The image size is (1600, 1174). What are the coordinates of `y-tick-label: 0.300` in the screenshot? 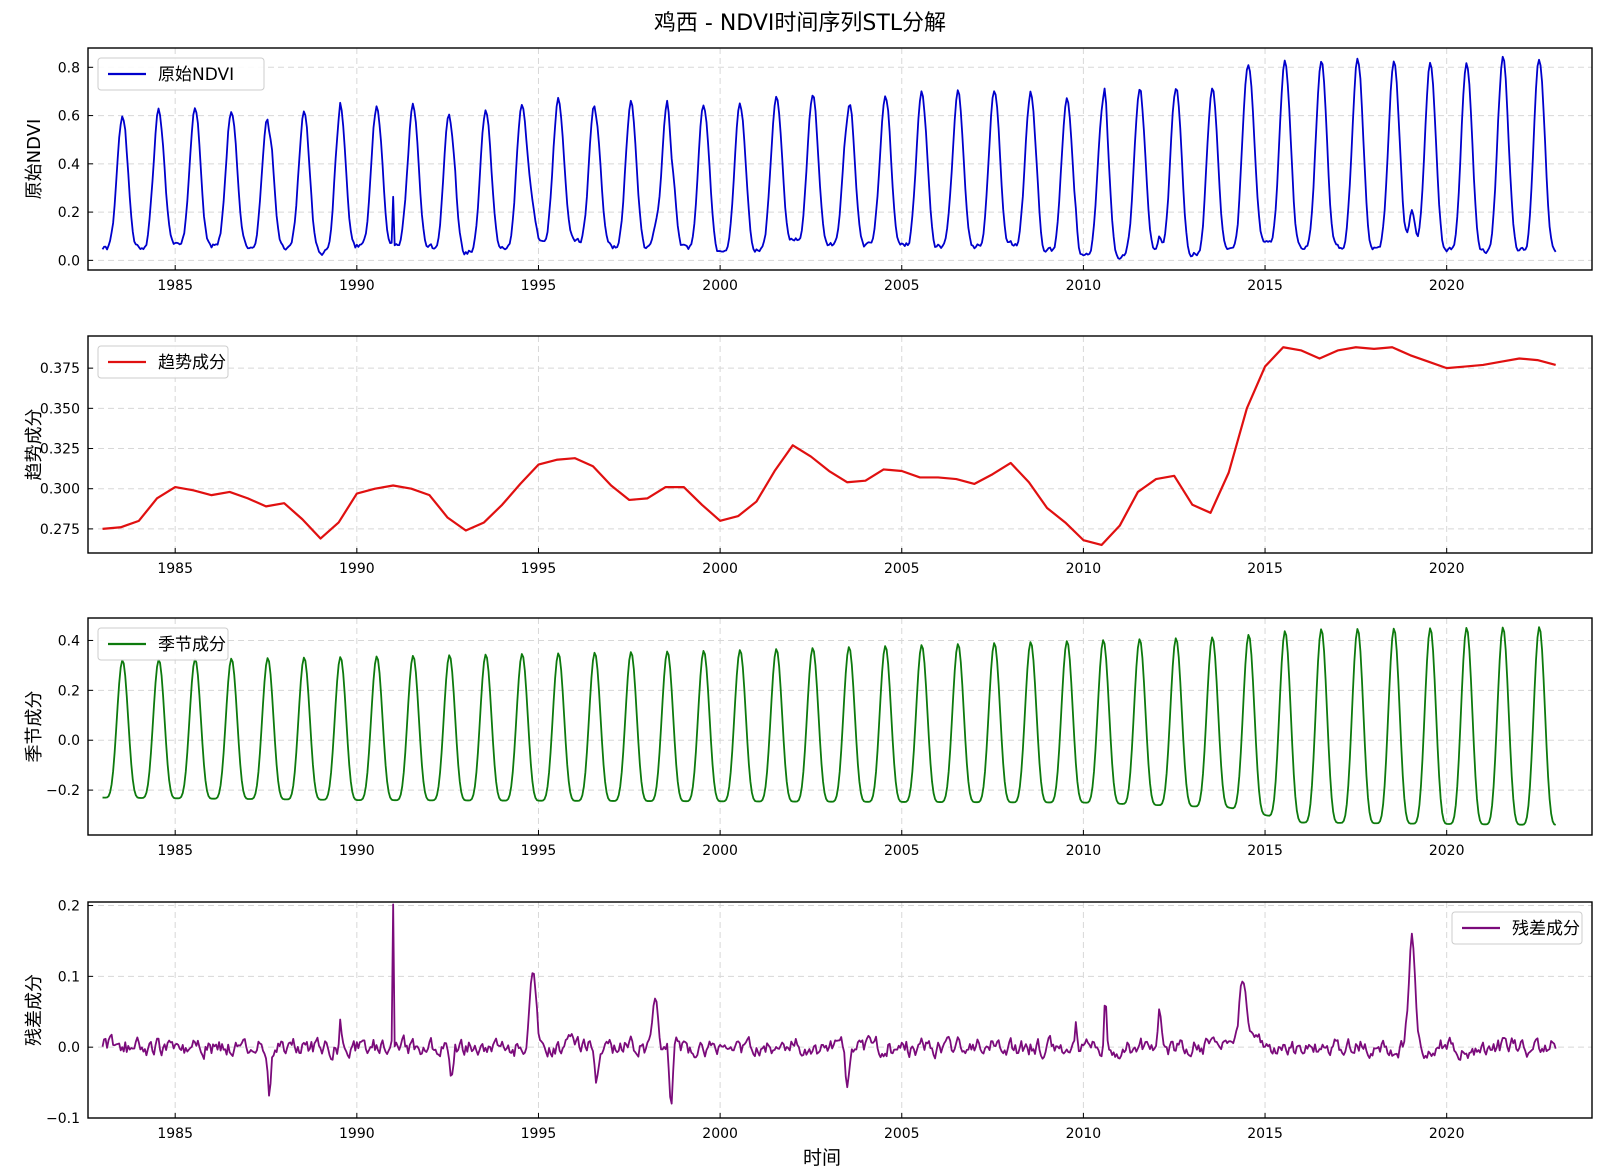 It's located at (60, 490).